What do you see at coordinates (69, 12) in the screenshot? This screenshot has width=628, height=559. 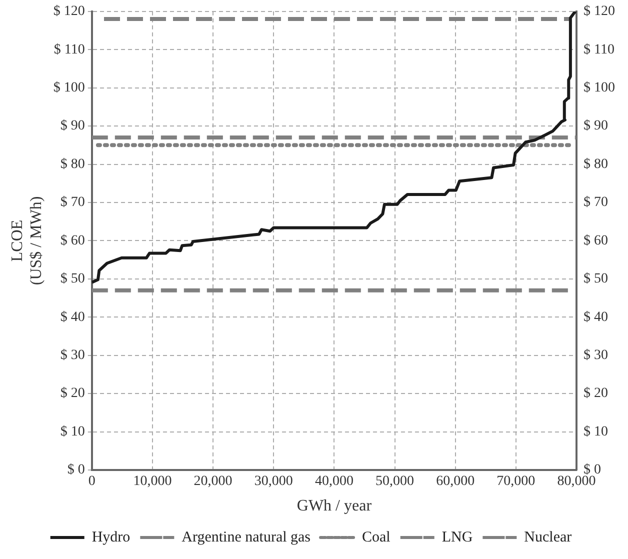 I see `y-tick-label: $ 120` at bounding box center [69, 12].